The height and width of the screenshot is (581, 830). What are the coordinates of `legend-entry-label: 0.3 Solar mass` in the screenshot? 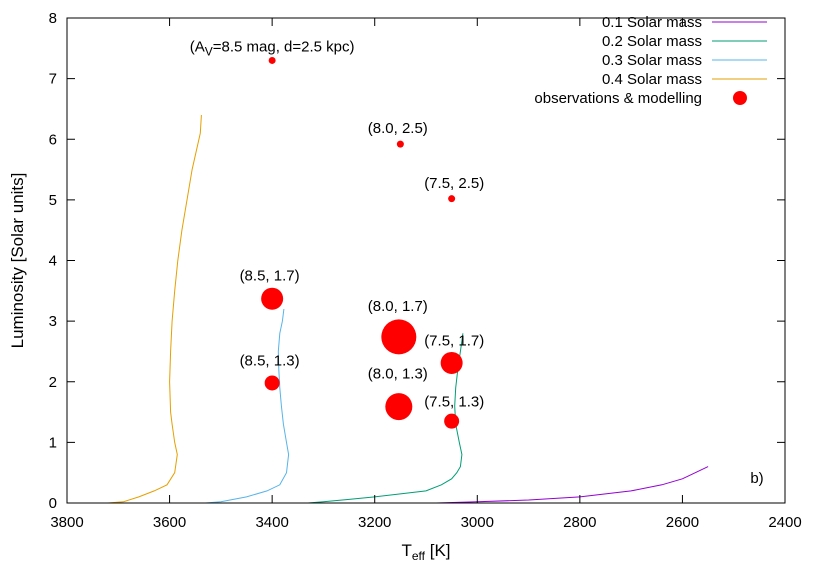 It's located at (652, 60).